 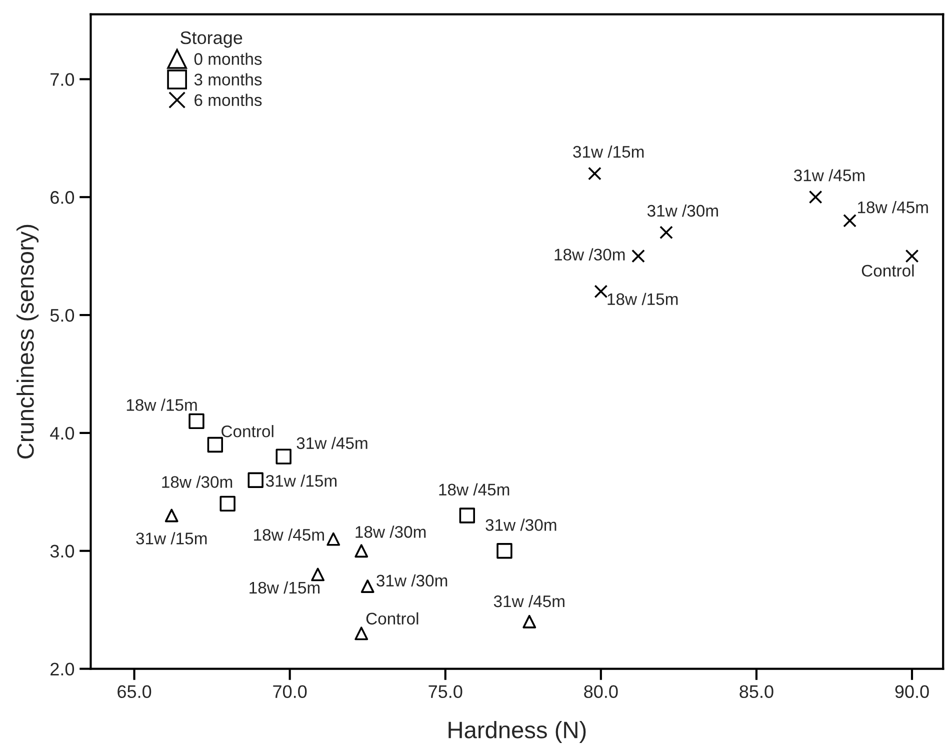 What do you see at coordinates (135, 691) in the screenshot?
I see `x-tick-label: 65.0` at bounding box center [135, 691].